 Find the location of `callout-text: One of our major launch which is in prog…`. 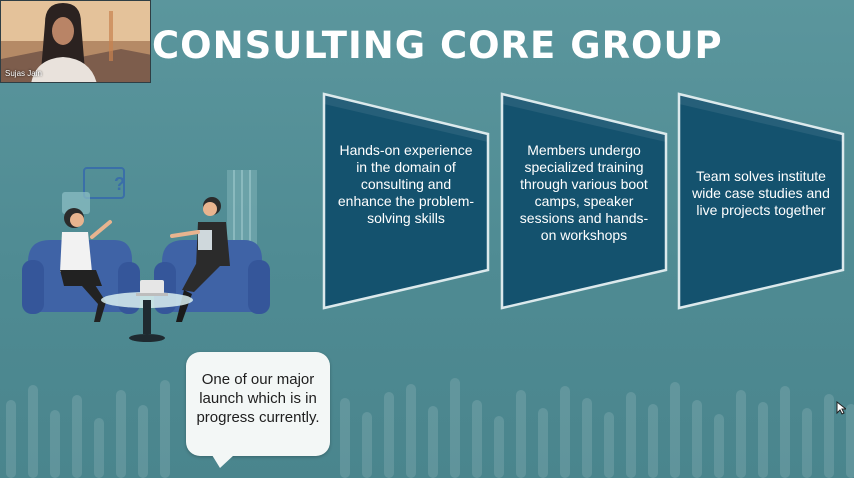

callout-text: One of our major launch which is in prog… is located at coordinates (258, 398).